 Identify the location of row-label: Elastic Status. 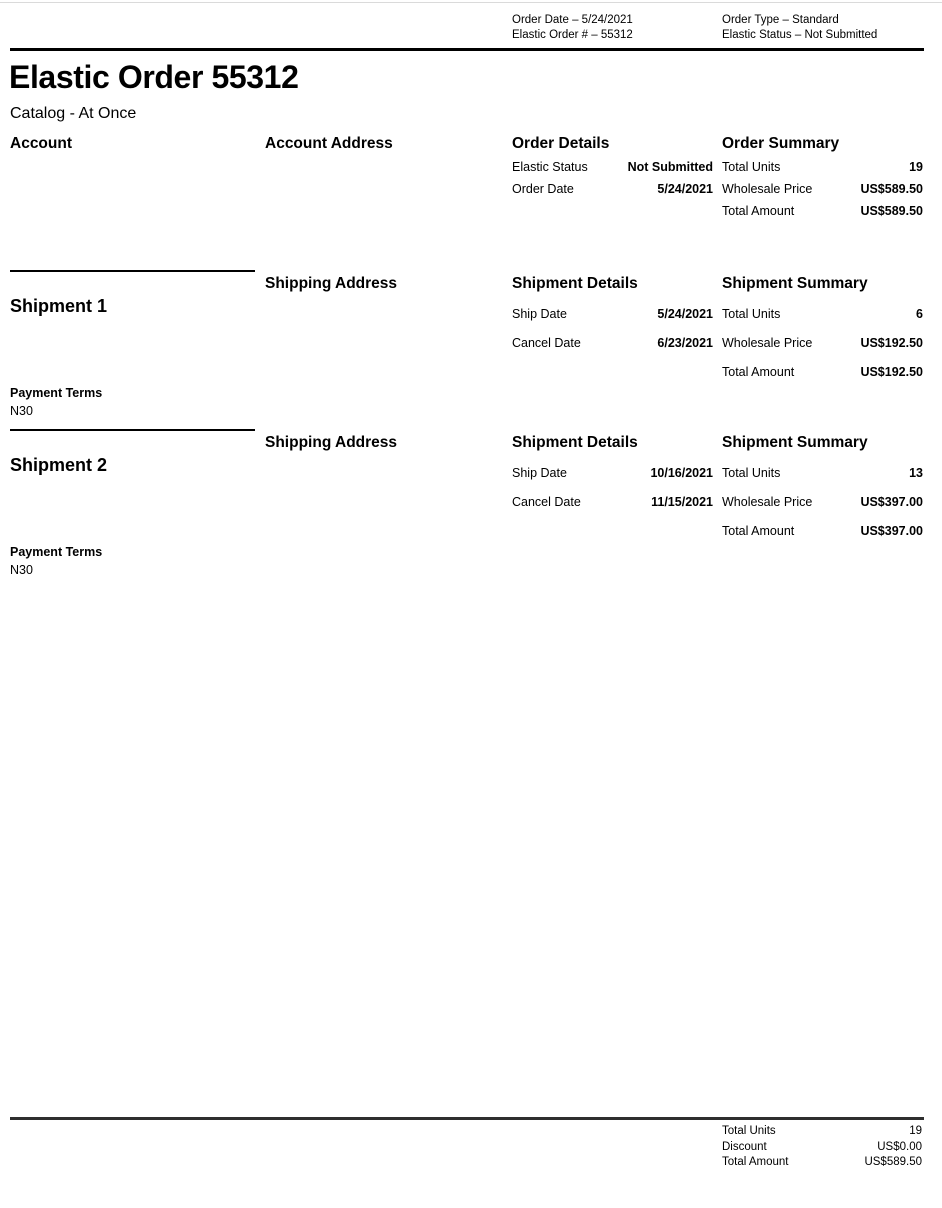
(550, 167).